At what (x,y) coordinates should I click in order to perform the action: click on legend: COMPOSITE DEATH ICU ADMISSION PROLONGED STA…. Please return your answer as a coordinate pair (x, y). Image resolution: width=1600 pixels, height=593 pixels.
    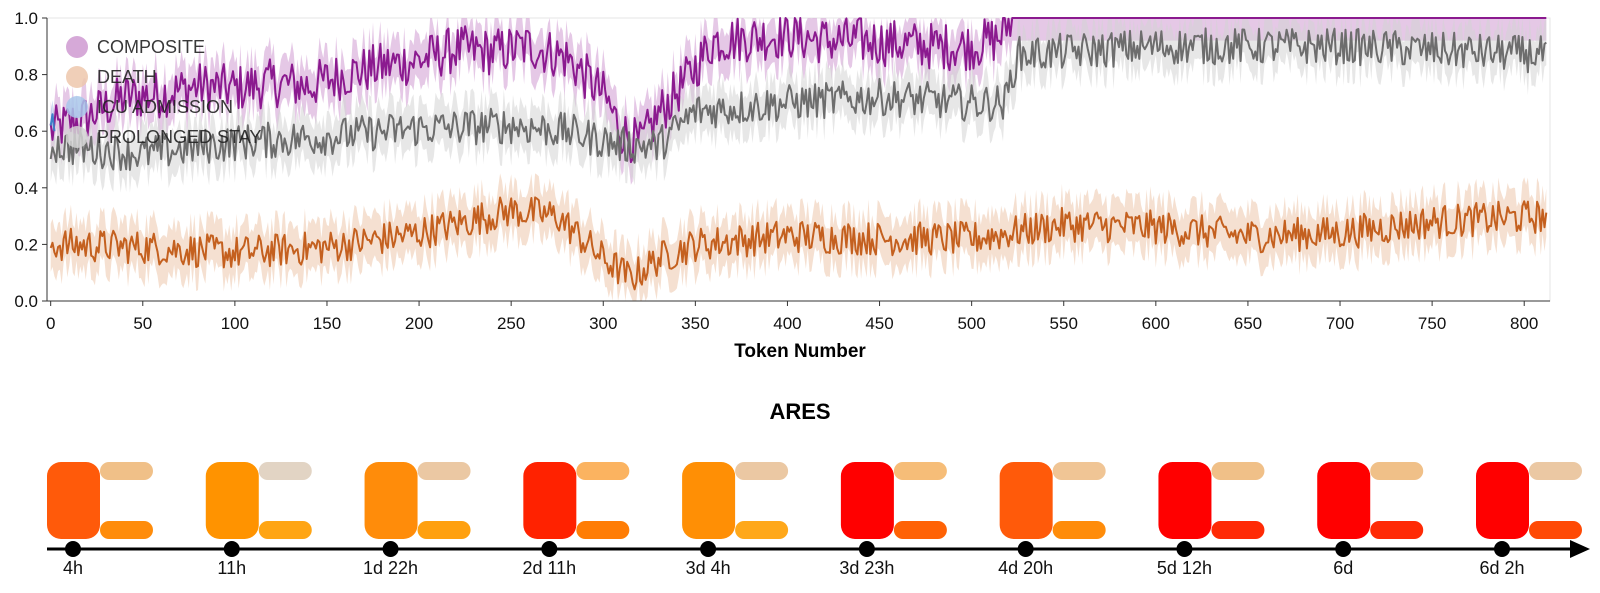
    Looking at the image, I should click on (163, 92).